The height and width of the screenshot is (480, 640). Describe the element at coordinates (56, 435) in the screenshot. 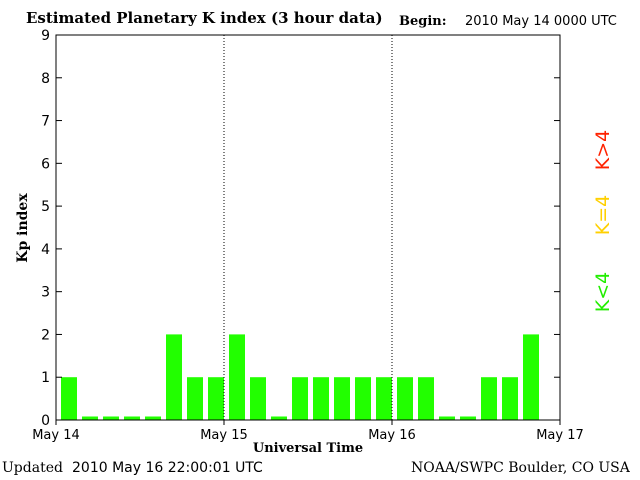

I see `x-tick-label: May 14` at that location.